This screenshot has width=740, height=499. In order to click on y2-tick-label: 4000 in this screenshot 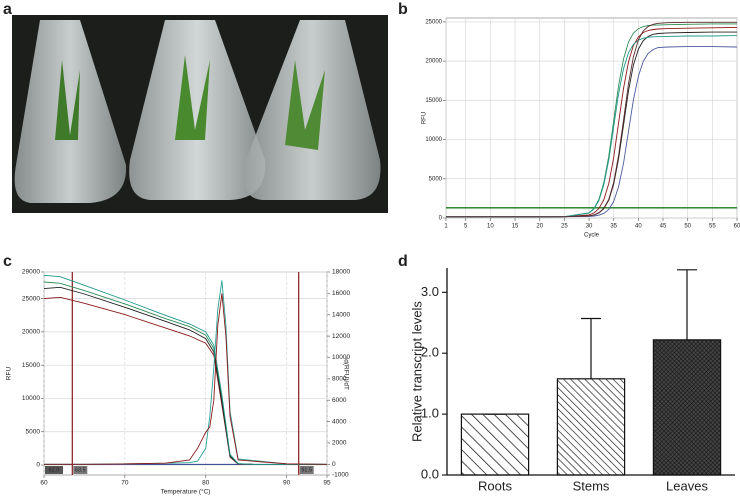, I will do `click(339, 421)`.